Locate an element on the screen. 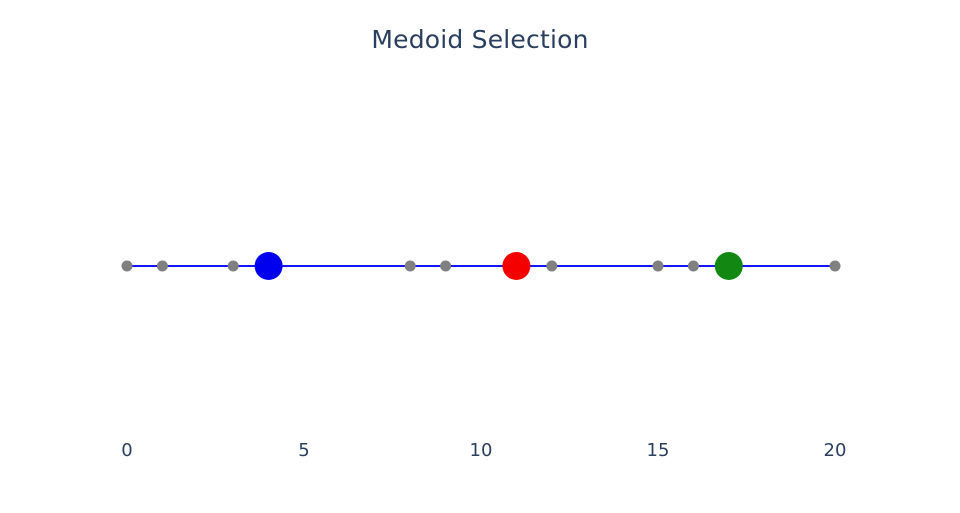  x-tick-label: 0 is located at coordinates (126, 450).